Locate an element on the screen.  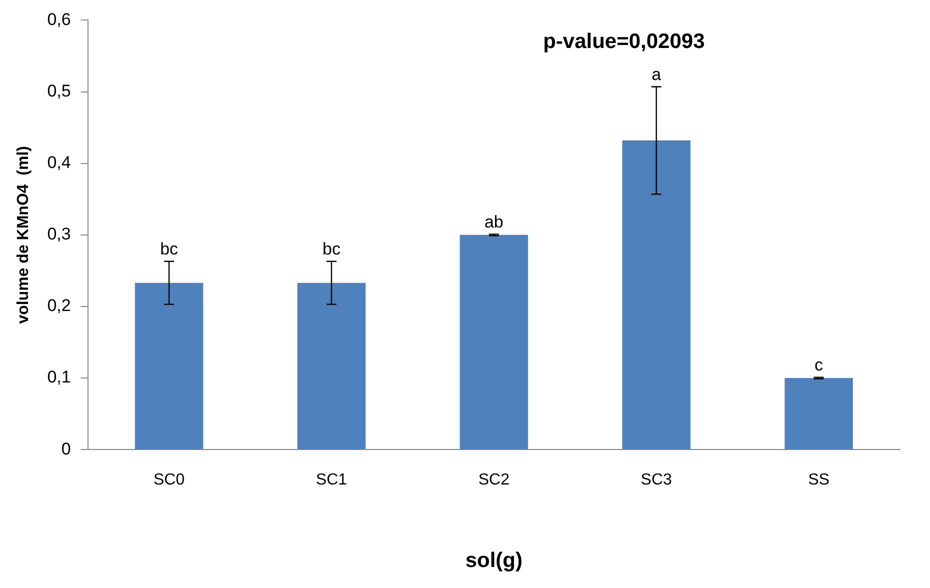
y-tick-label: 0 is located at coordinates (66, 448).